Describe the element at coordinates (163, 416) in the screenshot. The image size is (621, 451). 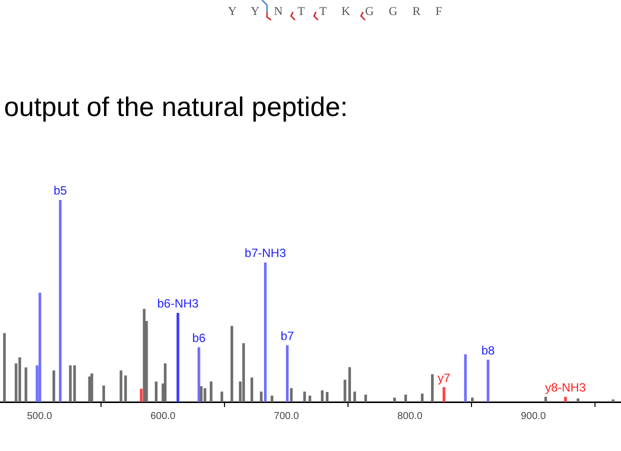
I see `x-tick-label: 600.0` at that location.